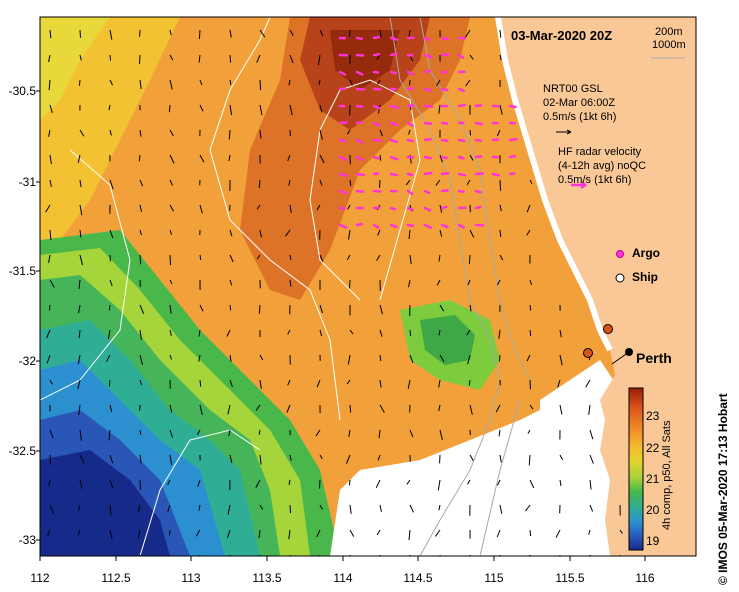  What do you see at coordinates (266, 578) in the screenshot?
I see `x-tick-label: 113.5` at bounding box center [266, 578].